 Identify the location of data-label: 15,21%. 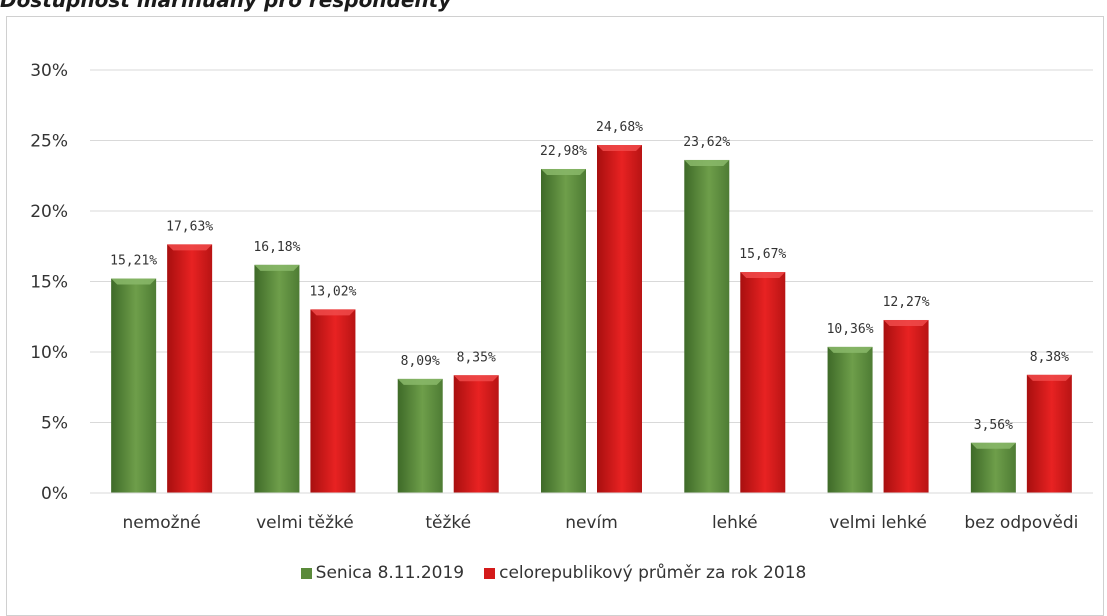
(133, 261).